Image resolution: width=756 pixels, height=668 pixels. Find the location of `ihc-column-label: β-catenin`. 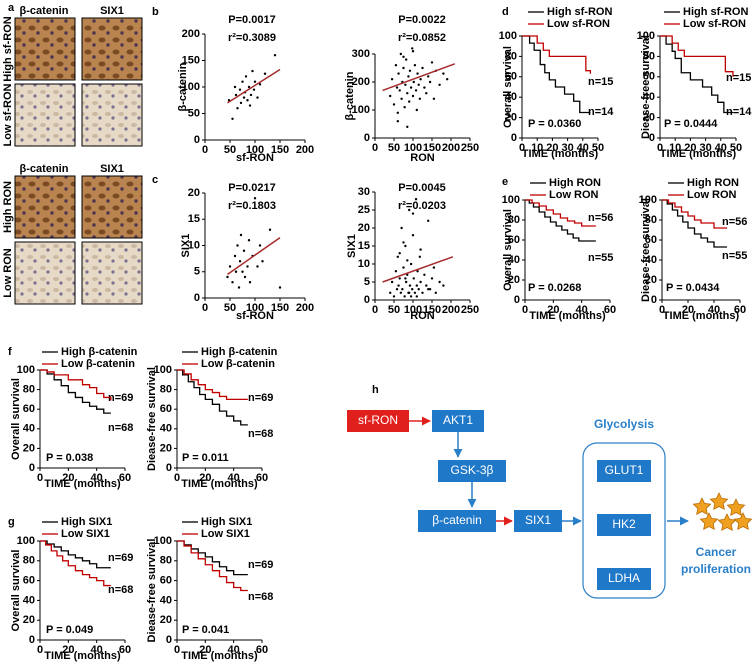

ihc-column-label: β-catenin is located at coordinates (44, 169).